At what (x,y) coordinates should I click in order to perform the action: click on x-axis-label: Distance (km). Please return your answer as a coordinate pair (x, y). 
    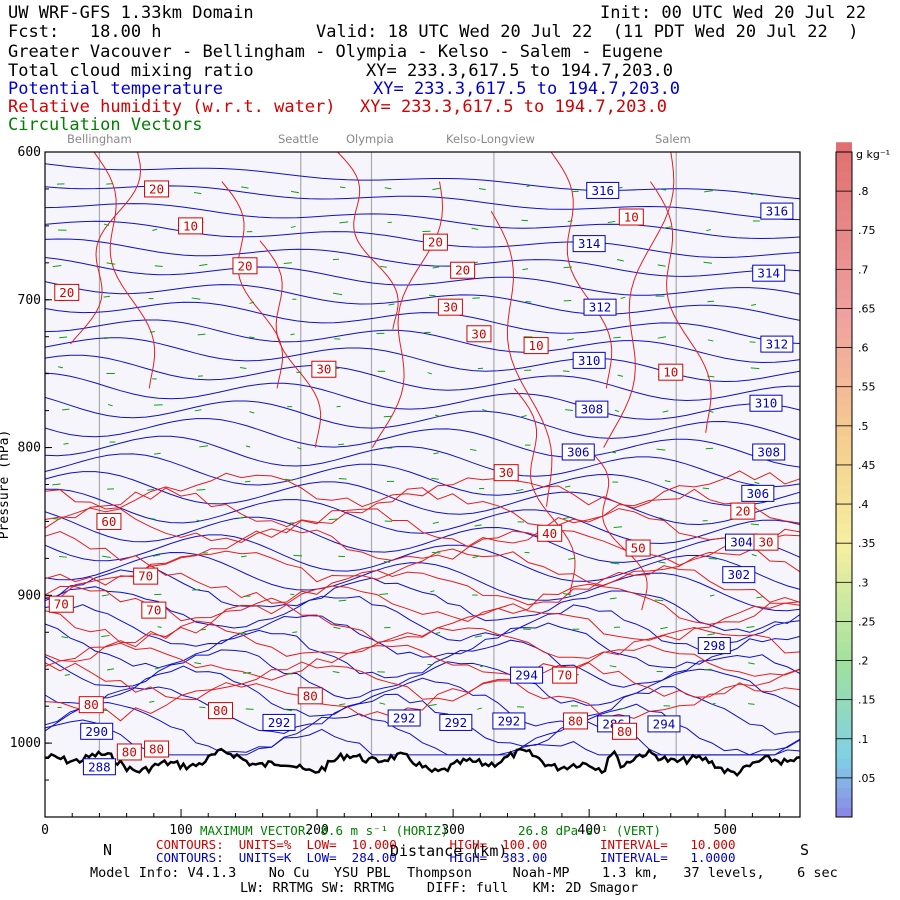
    Looking at the image, I should click on (449, 851).